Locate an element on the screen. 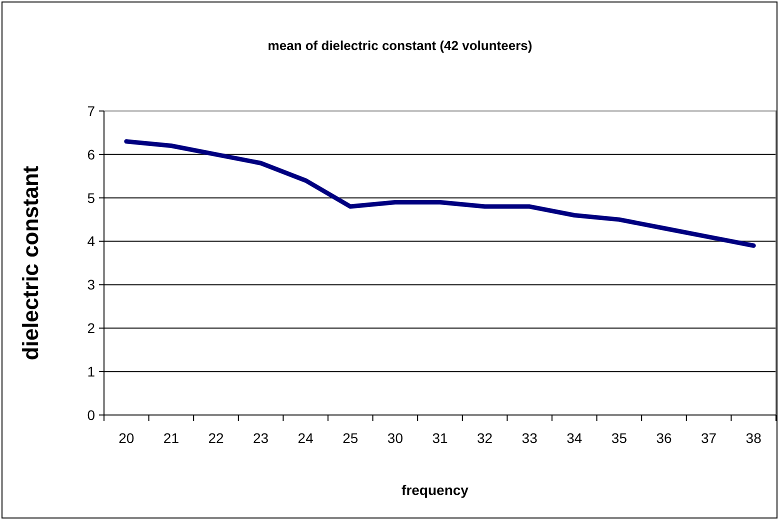  x-tick-label: 35 is located at coordinates (619, 438).